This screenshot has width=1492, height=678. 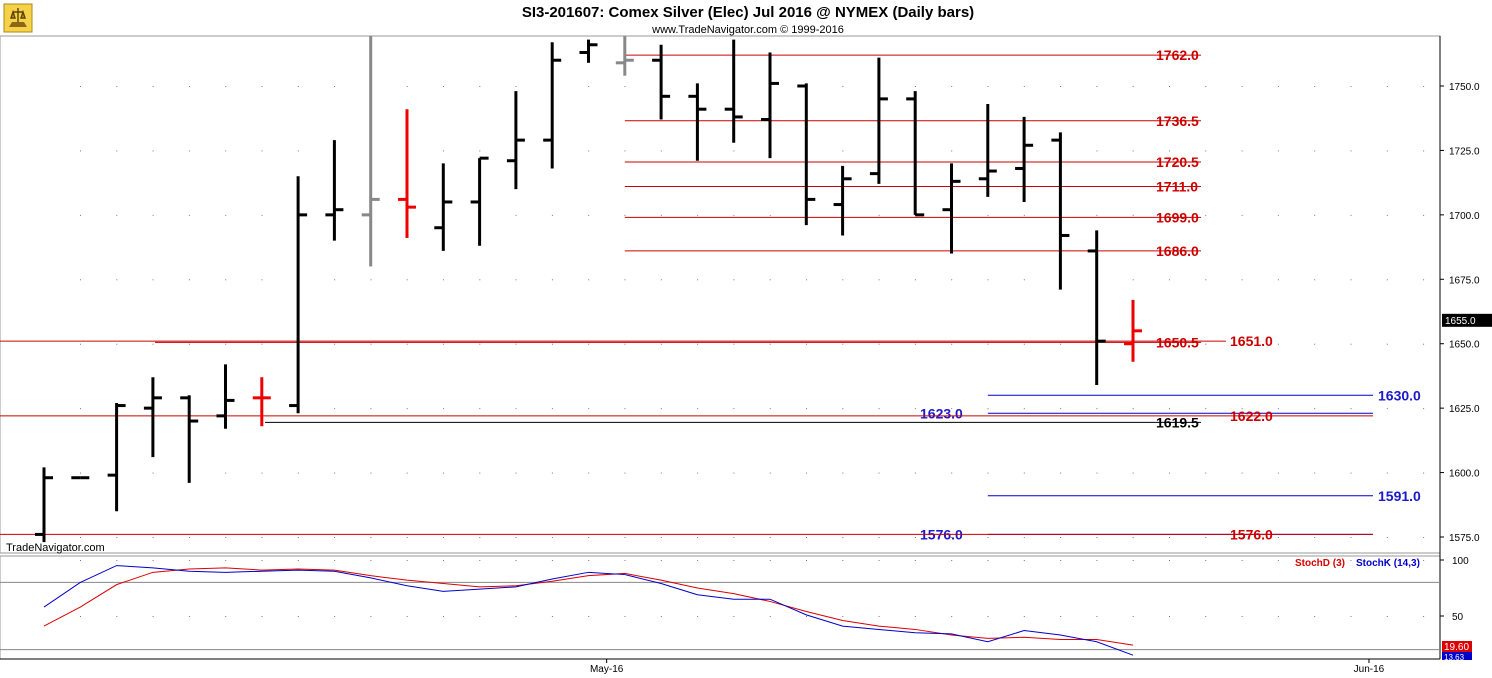 I want to click on level-label-1576.0: 1576.0, so click(x=1251, y=534).